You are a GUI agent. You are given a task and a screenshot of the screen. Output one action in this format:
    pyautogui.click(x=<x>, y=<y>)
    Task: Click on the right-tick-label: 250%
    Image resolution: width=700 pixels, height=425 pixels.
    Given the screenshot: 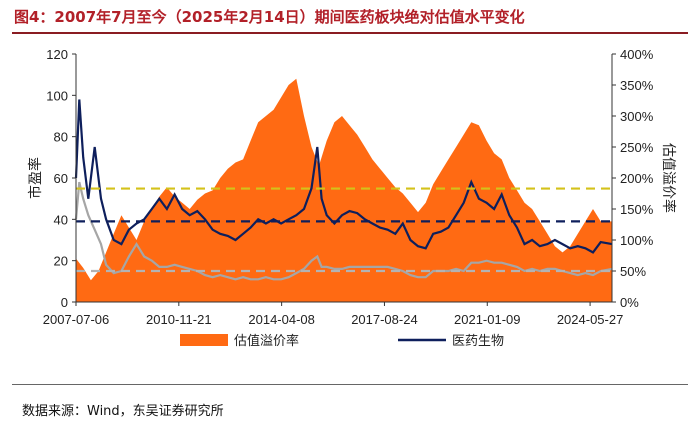 What is the action you would take?
    pyautogui.click(x=637, y=147)
    